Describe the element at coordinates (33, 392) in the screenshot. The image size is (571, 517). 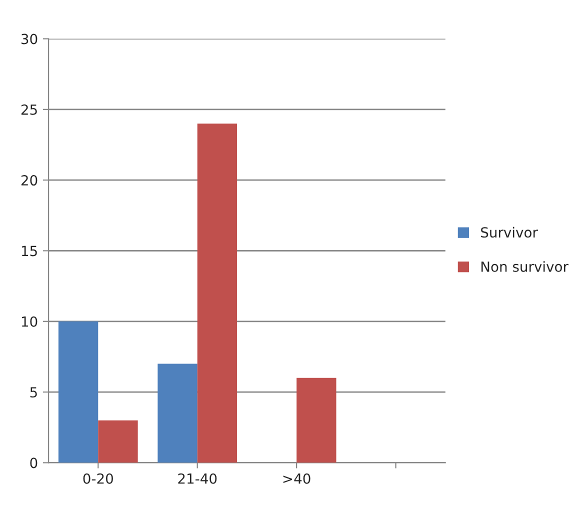
I see `y-tick-label: 5` at that location.